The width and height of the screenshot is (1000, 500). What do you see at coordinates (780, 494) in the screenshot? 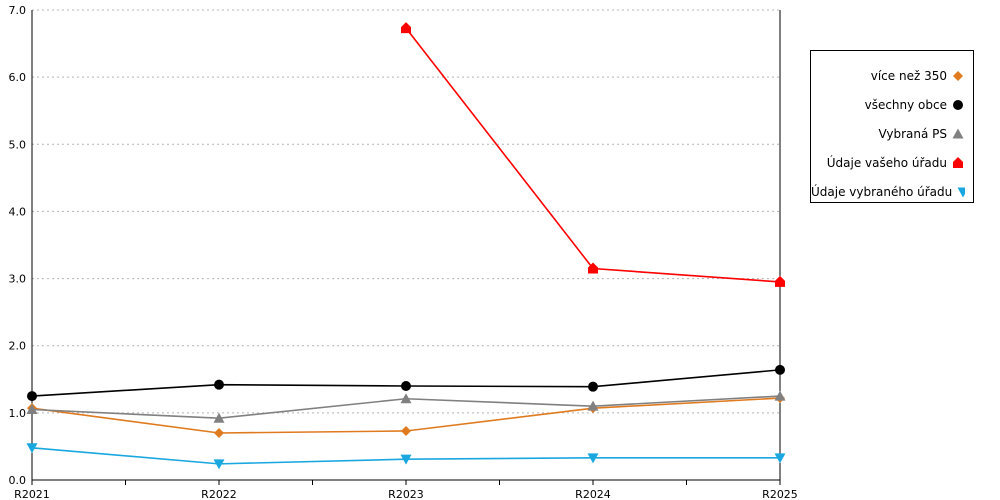
I see `x-tick-label: R2025` at bounding box center [780, 494].